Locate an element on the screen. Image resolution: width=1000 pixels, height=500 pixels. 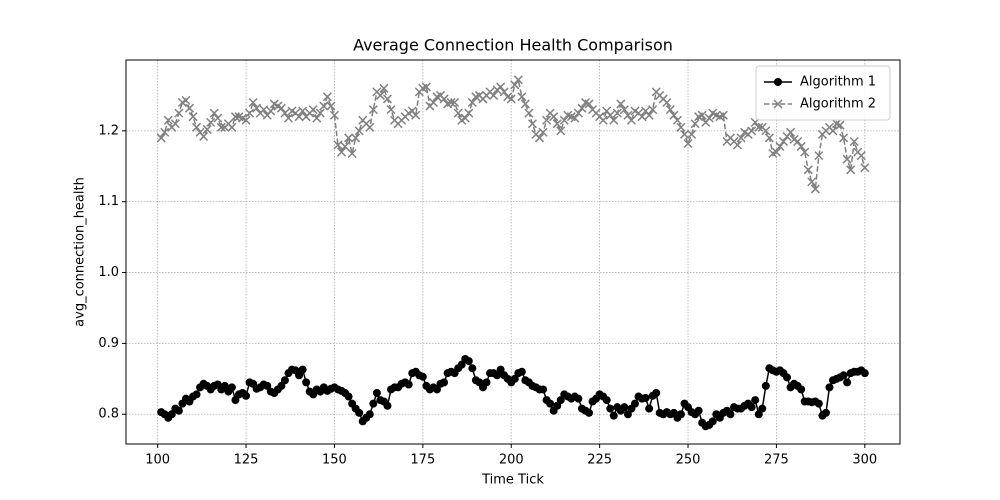
x-tick-label: 150 is located at coordinates (334, 460).